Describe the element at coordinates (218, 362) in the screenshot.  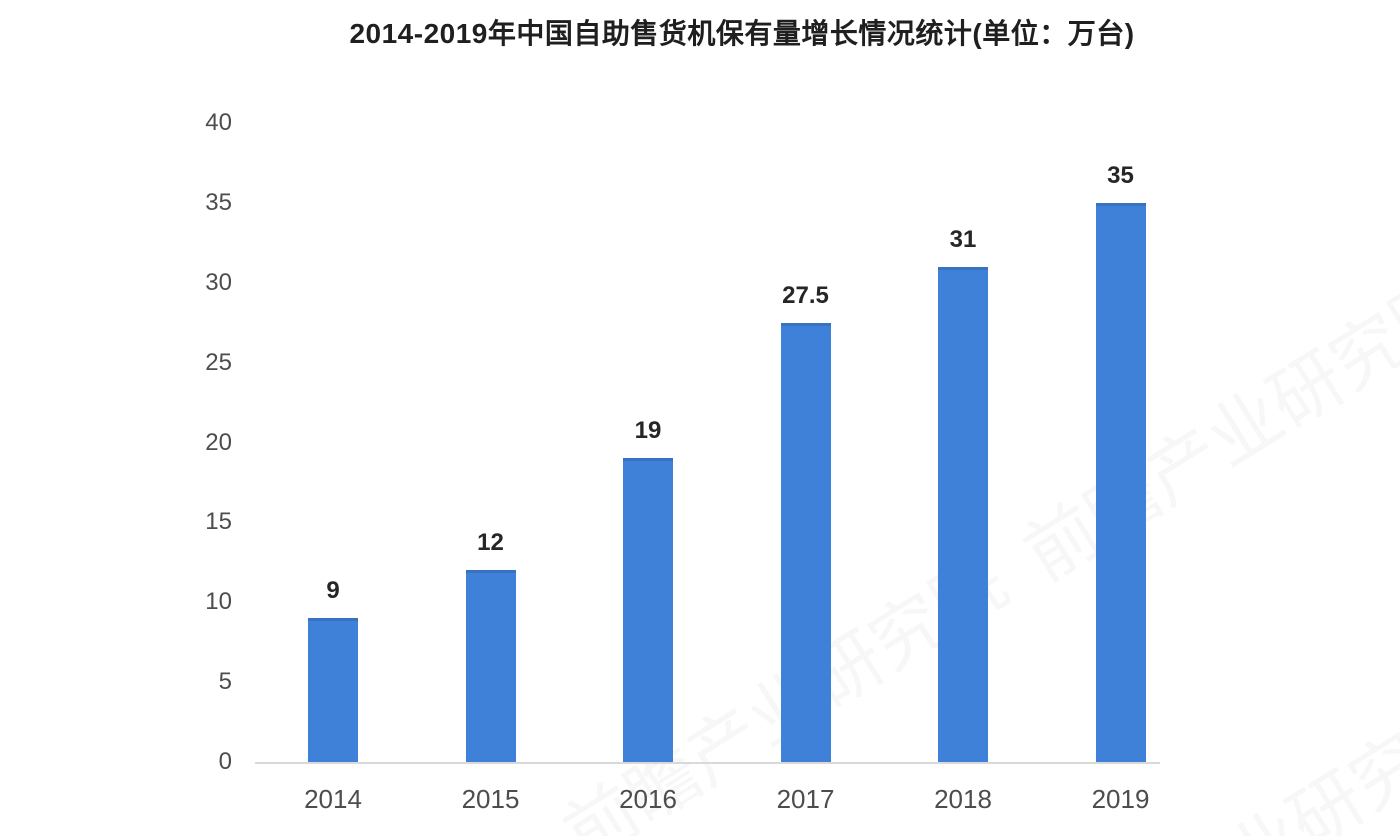
I see `y-tick-label: 25` at that location.